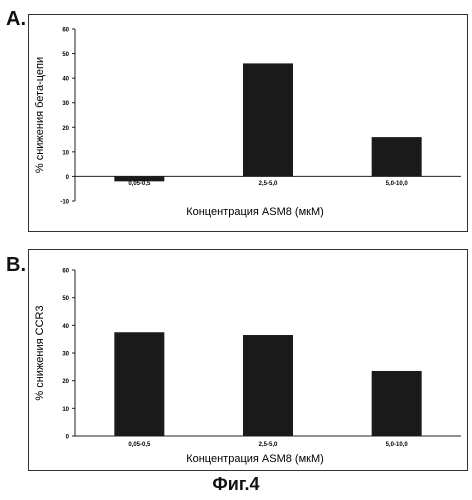 This screenshot has width=472, height=500. I want to click on y-tick-label: -10, so click(64, 203).